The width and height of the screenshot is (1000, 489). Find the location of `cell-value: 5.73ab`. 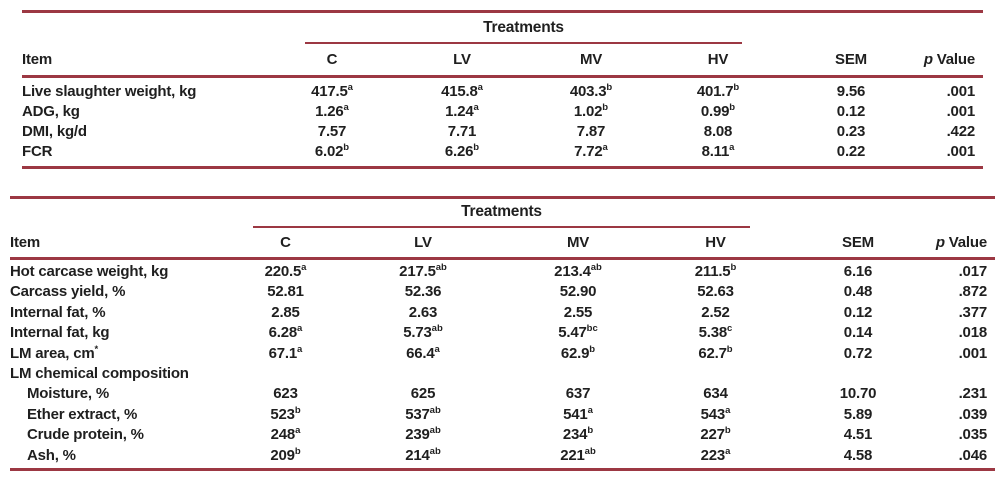

cell-value: 5.73ab is located at coordinates (423, 332).